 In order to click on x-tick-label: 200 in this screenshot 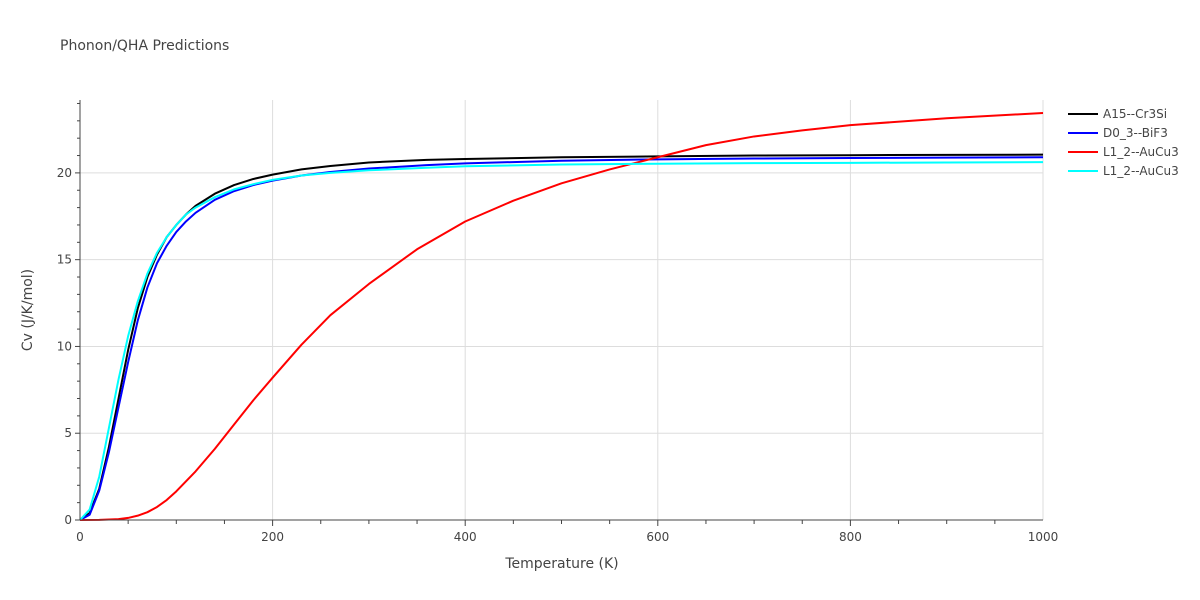, I will do `click(272, 537)`.